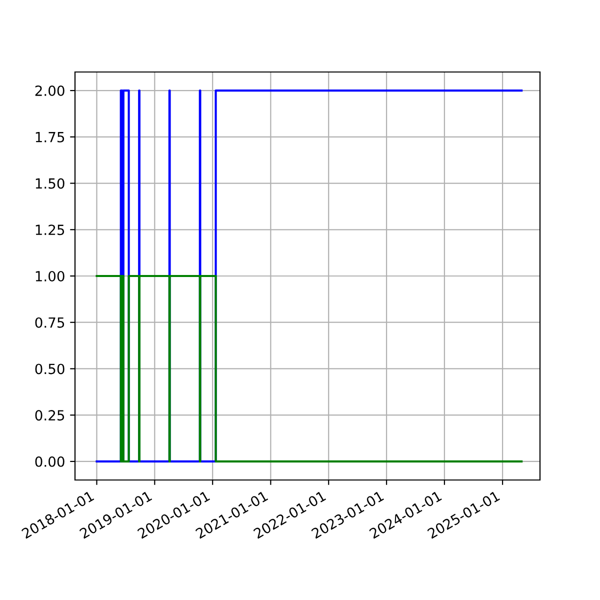  What do you see at coordinates (49, 369) in the screenshot?
I see `y-tick-label: 0.50` at bounding box center [49, 369].